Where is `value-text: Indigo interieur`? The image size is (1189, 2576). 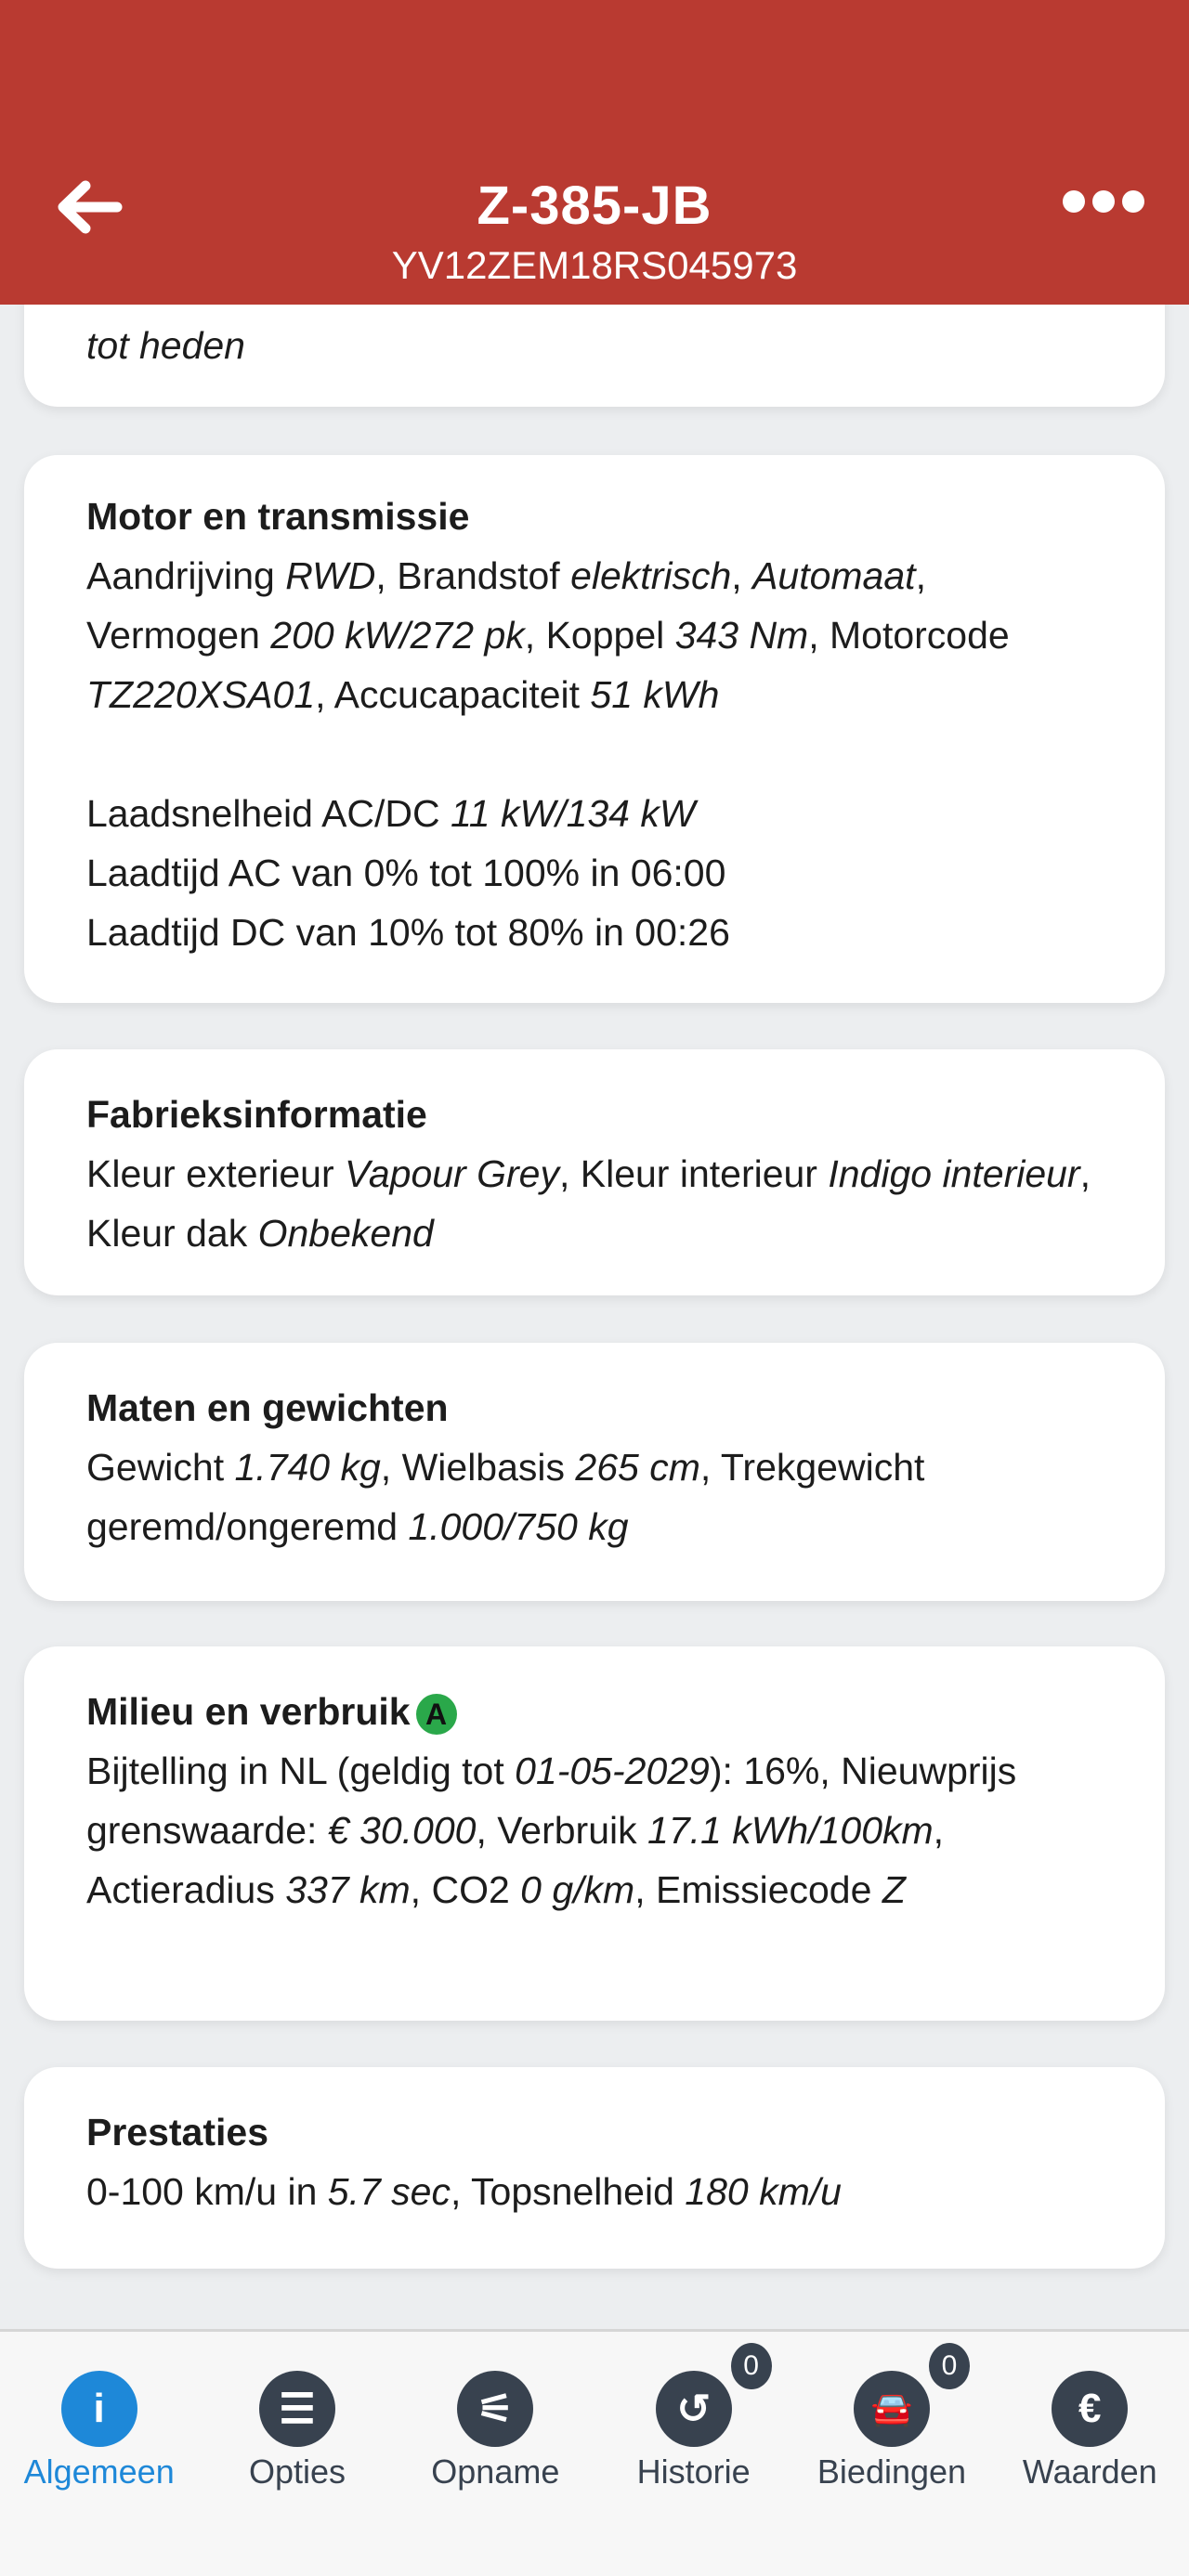
value-text: Indigo interieur is located at coordinates (954, 1173).